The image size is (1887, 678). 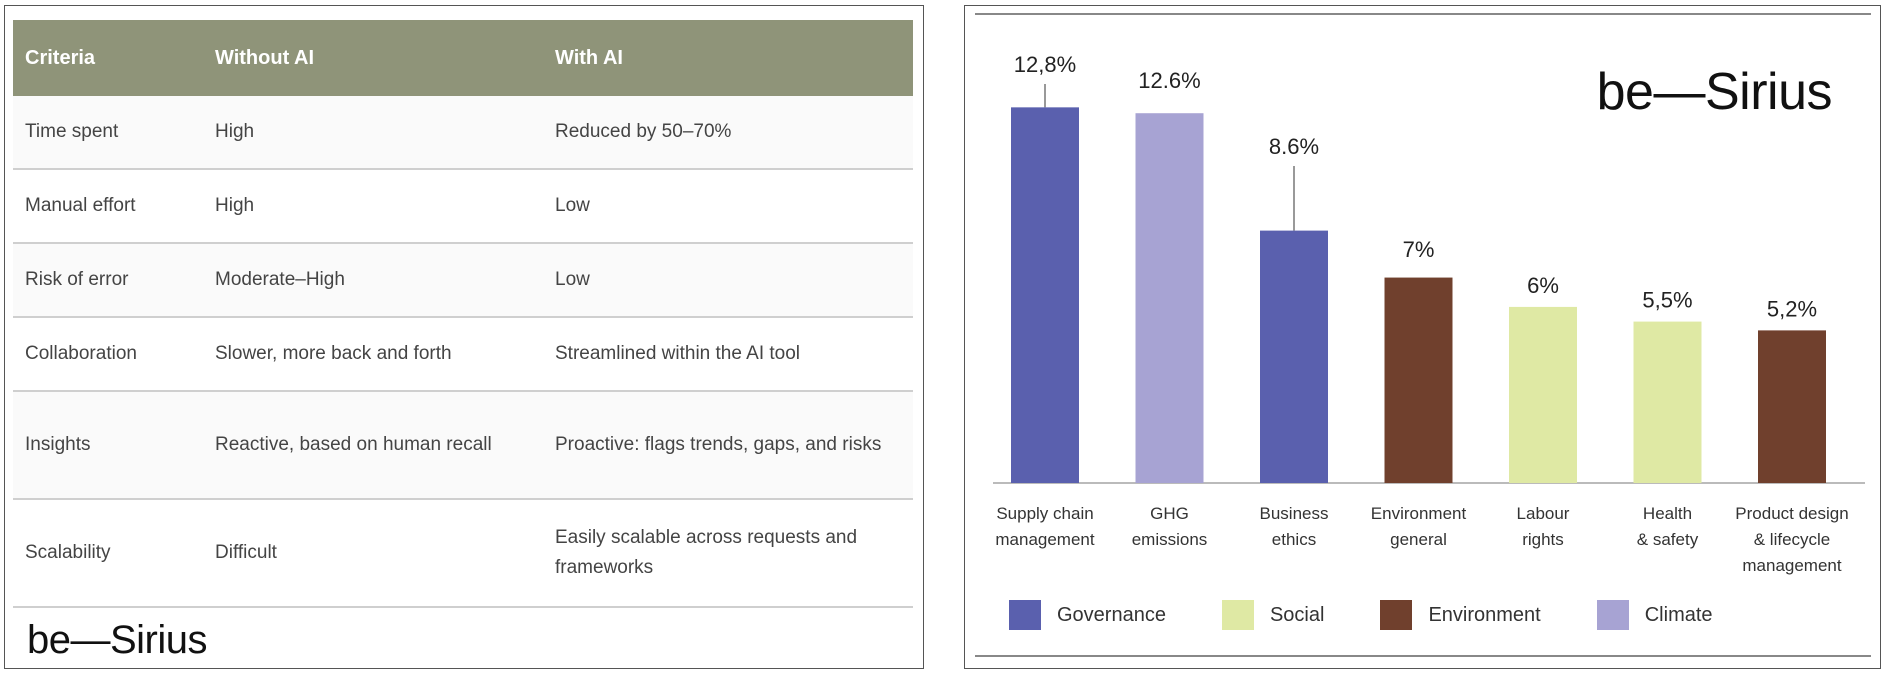 I want to click on category-label: Product design, so click(x=1791, y=513).